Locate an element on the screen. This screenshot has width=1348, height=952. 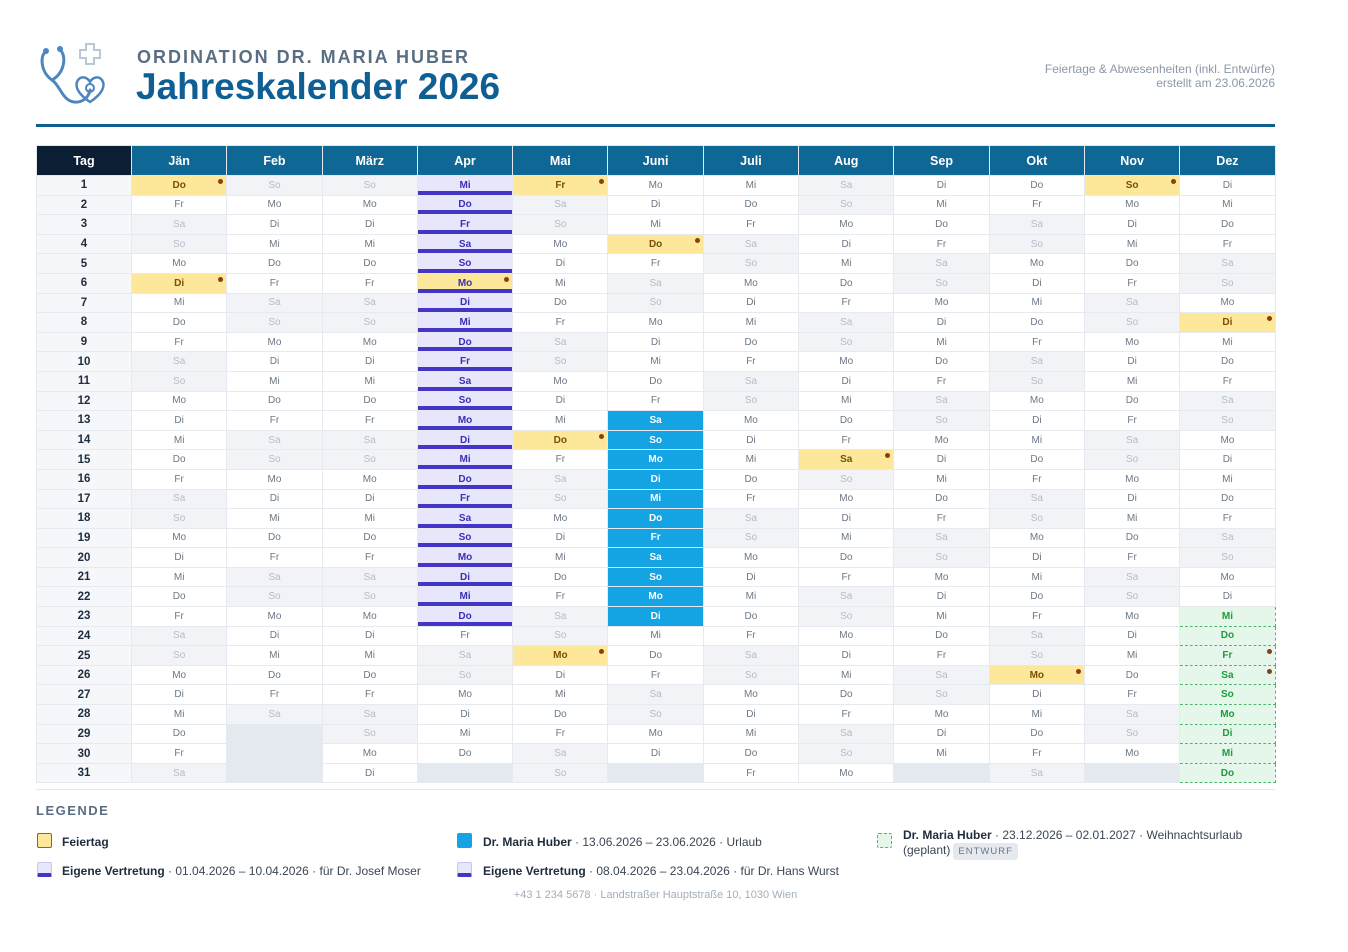
day-number: 23 is located at coordinates (84, 616).